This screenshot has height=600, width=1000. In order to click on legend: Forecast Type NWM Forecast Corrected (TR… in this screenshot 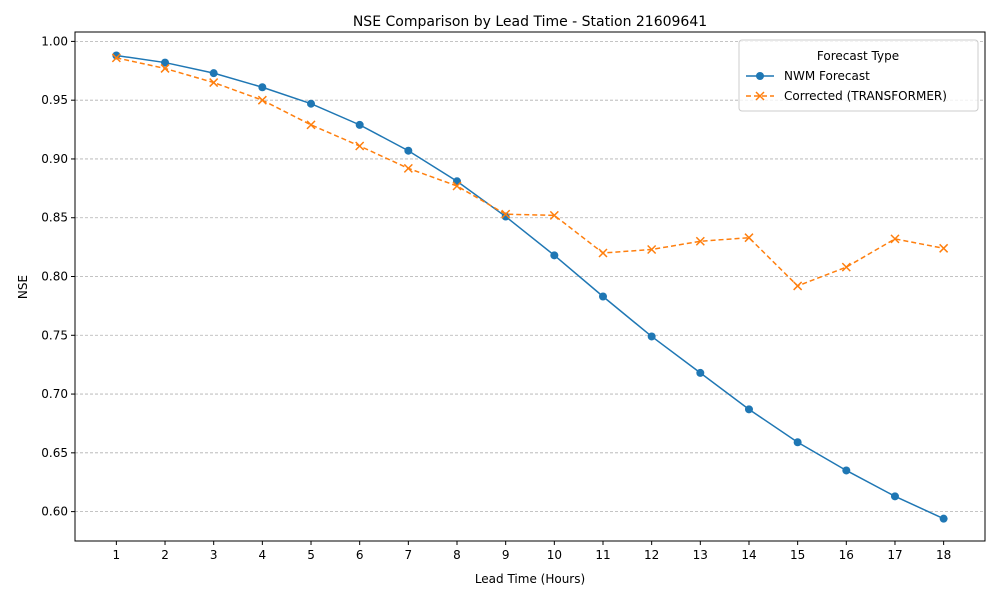, I will do `click(858, 75)`.